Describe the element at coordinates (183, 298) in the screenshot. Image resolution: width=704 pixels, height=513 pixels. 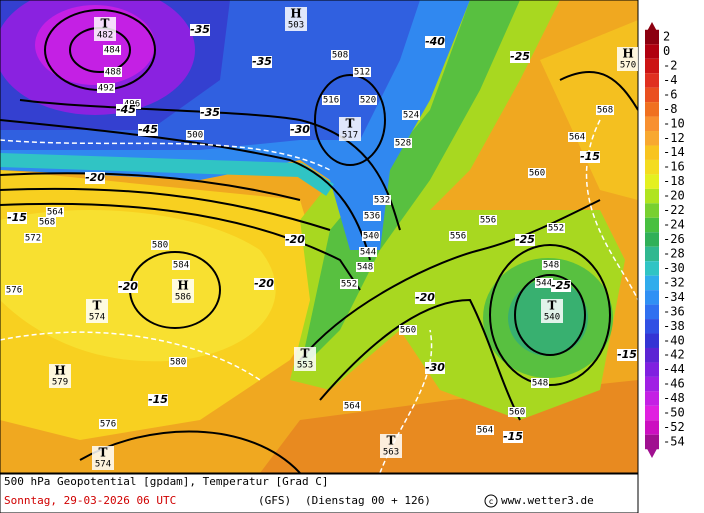
I see `system-value: 586` at that location.